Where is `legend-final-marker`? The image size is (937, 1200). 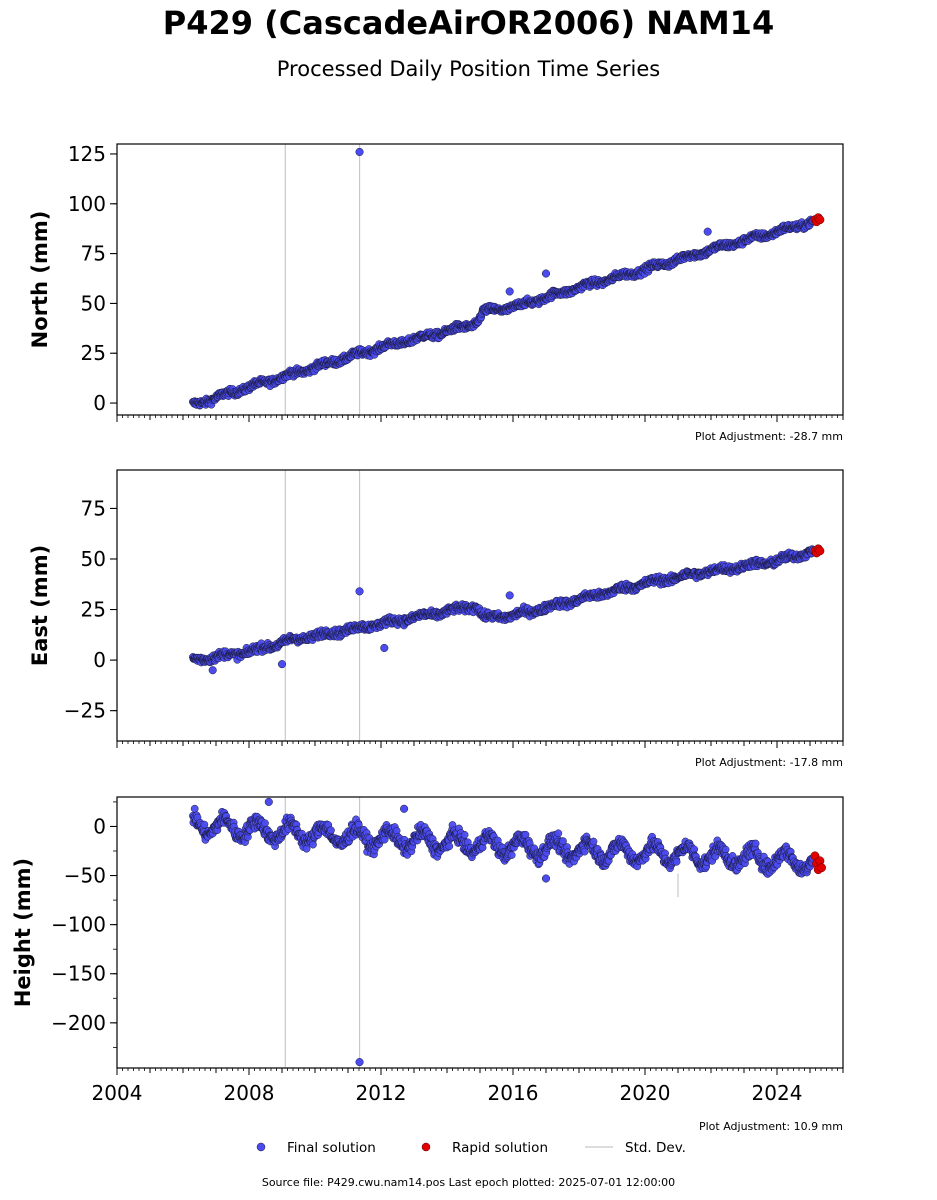 legend-final-marker is located at coordinates (261, 1147).